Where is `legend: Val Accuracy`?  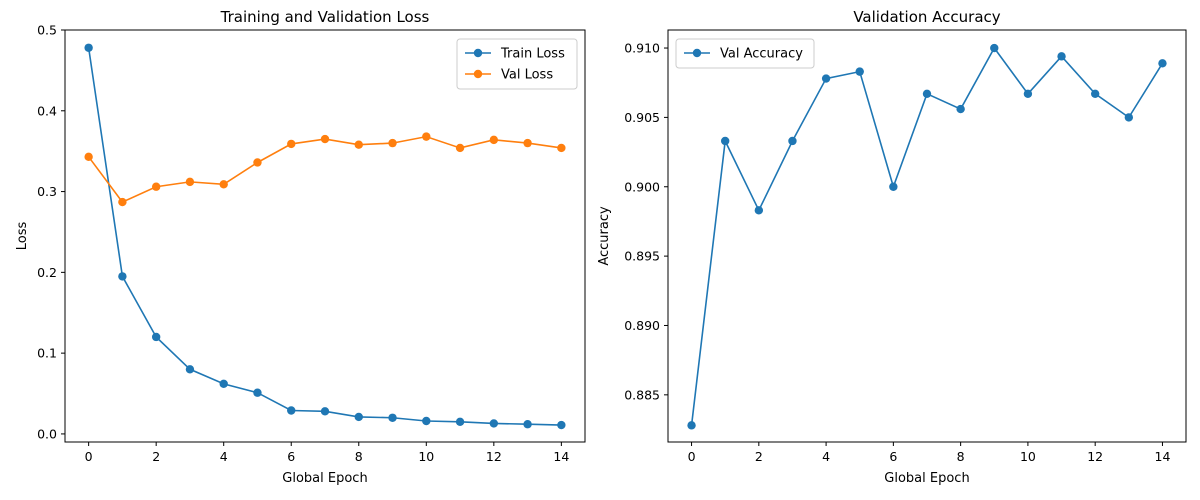
legend: Val Accuracy is located at coordinates (745, 53).